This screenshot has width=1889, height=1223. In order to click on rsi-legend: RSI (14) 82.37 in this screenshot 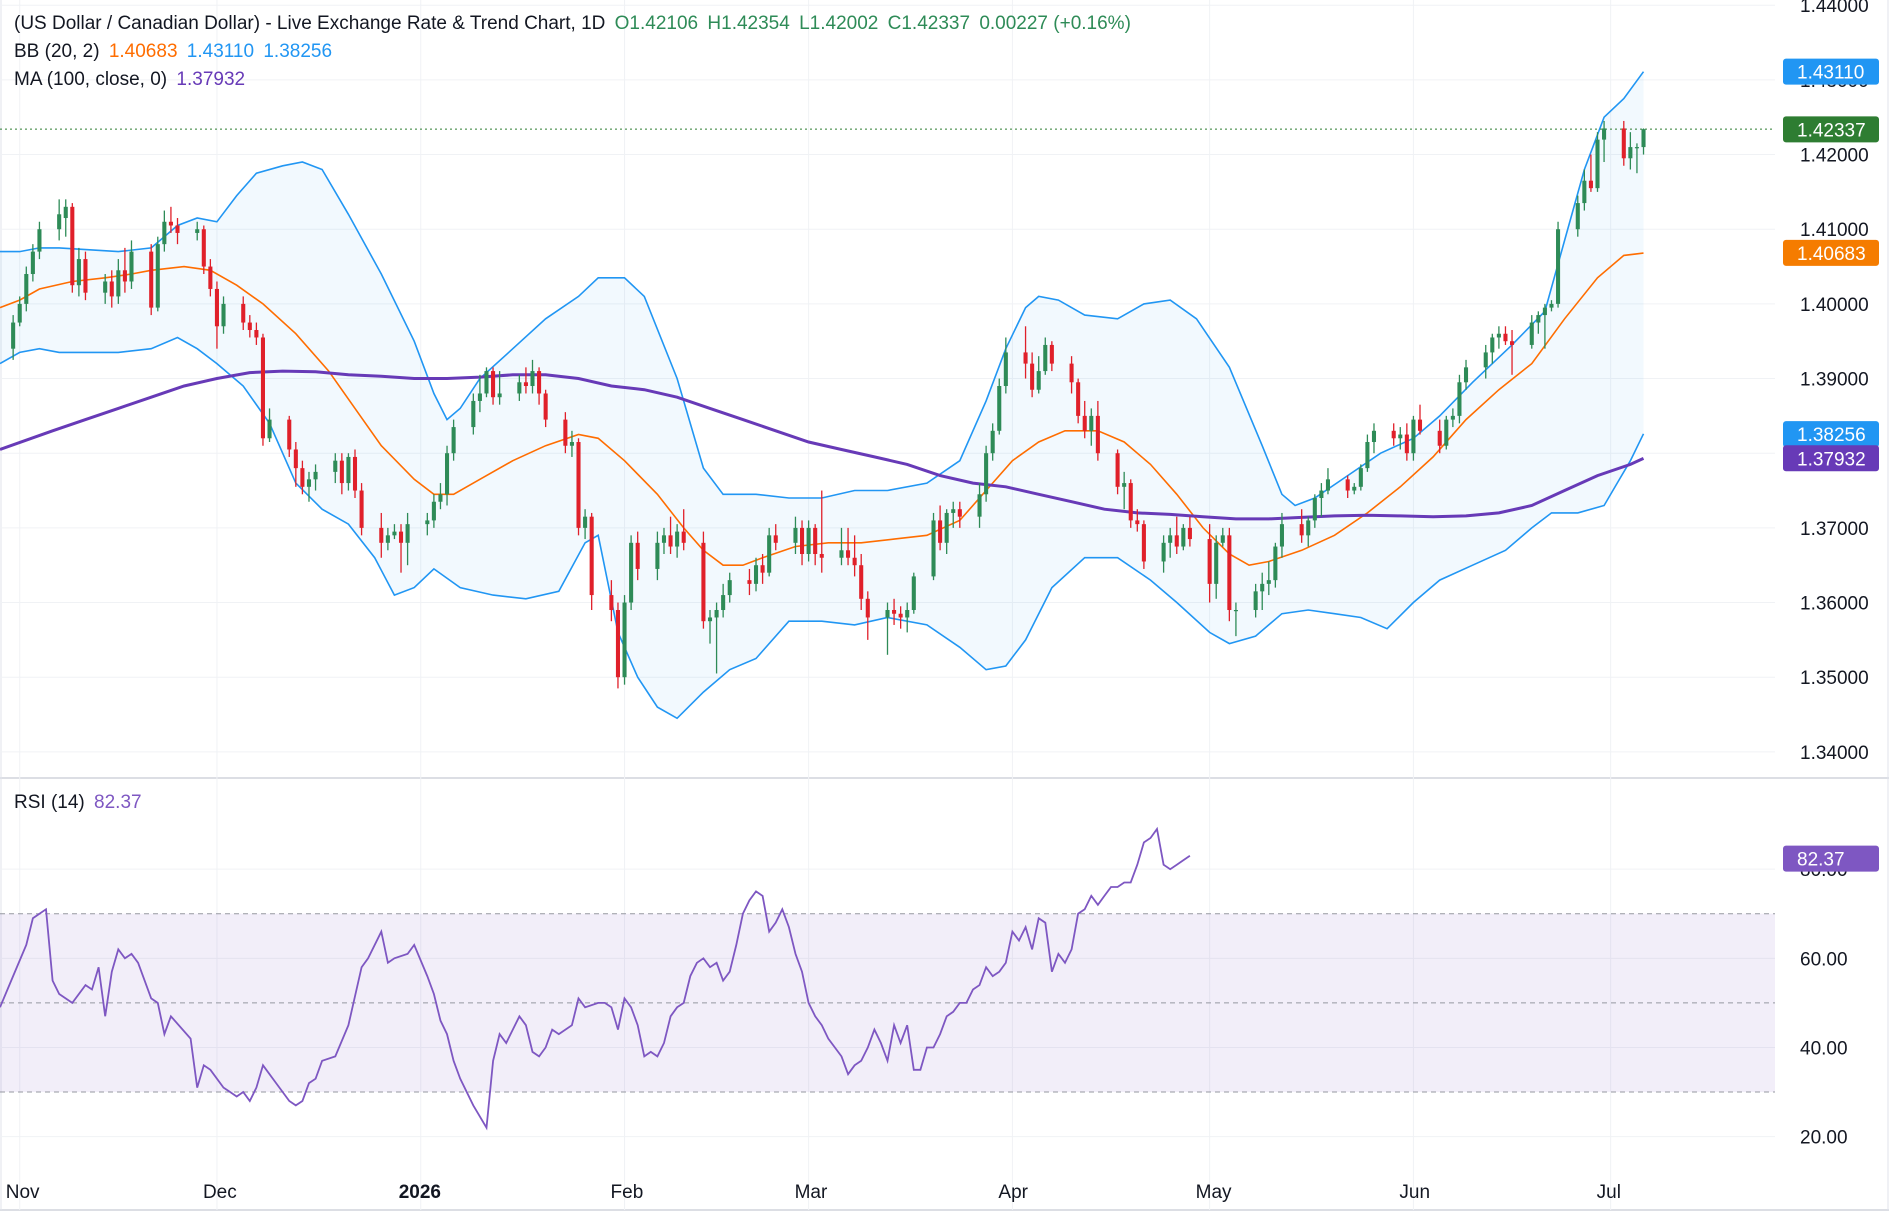, I will do `click(80, 803)`.